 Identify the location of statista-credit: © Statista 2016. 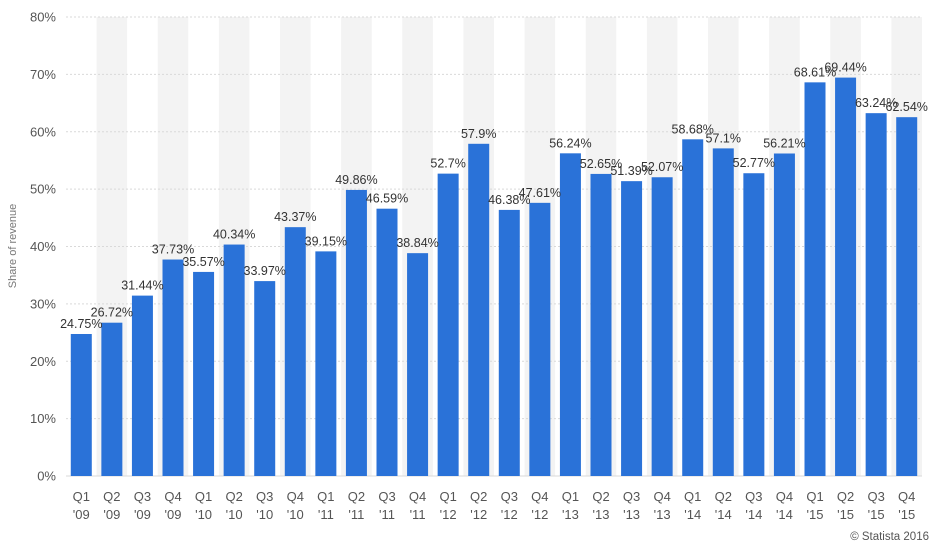
(889, 537).